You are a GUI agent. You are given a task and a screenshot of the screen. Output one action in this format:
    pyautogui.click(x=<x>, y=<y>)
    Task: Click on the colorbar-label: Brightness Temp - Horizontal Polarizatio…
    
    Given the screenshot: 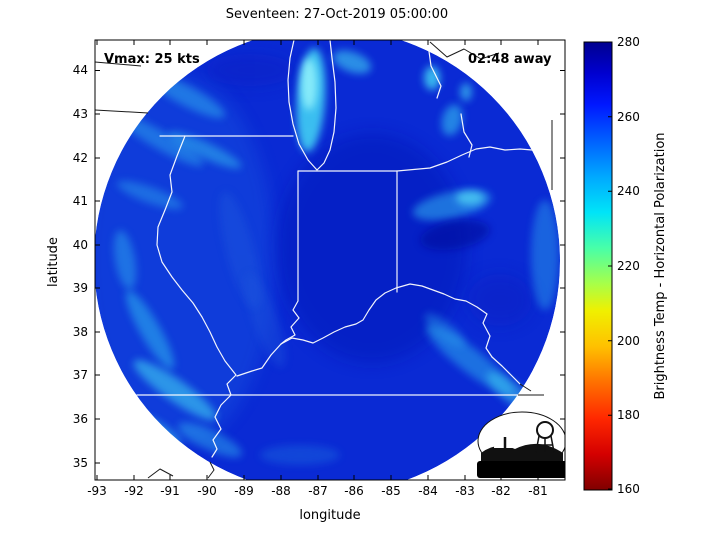 What is the action you would take?
    pyautogui.click(x=660, y=265)
    